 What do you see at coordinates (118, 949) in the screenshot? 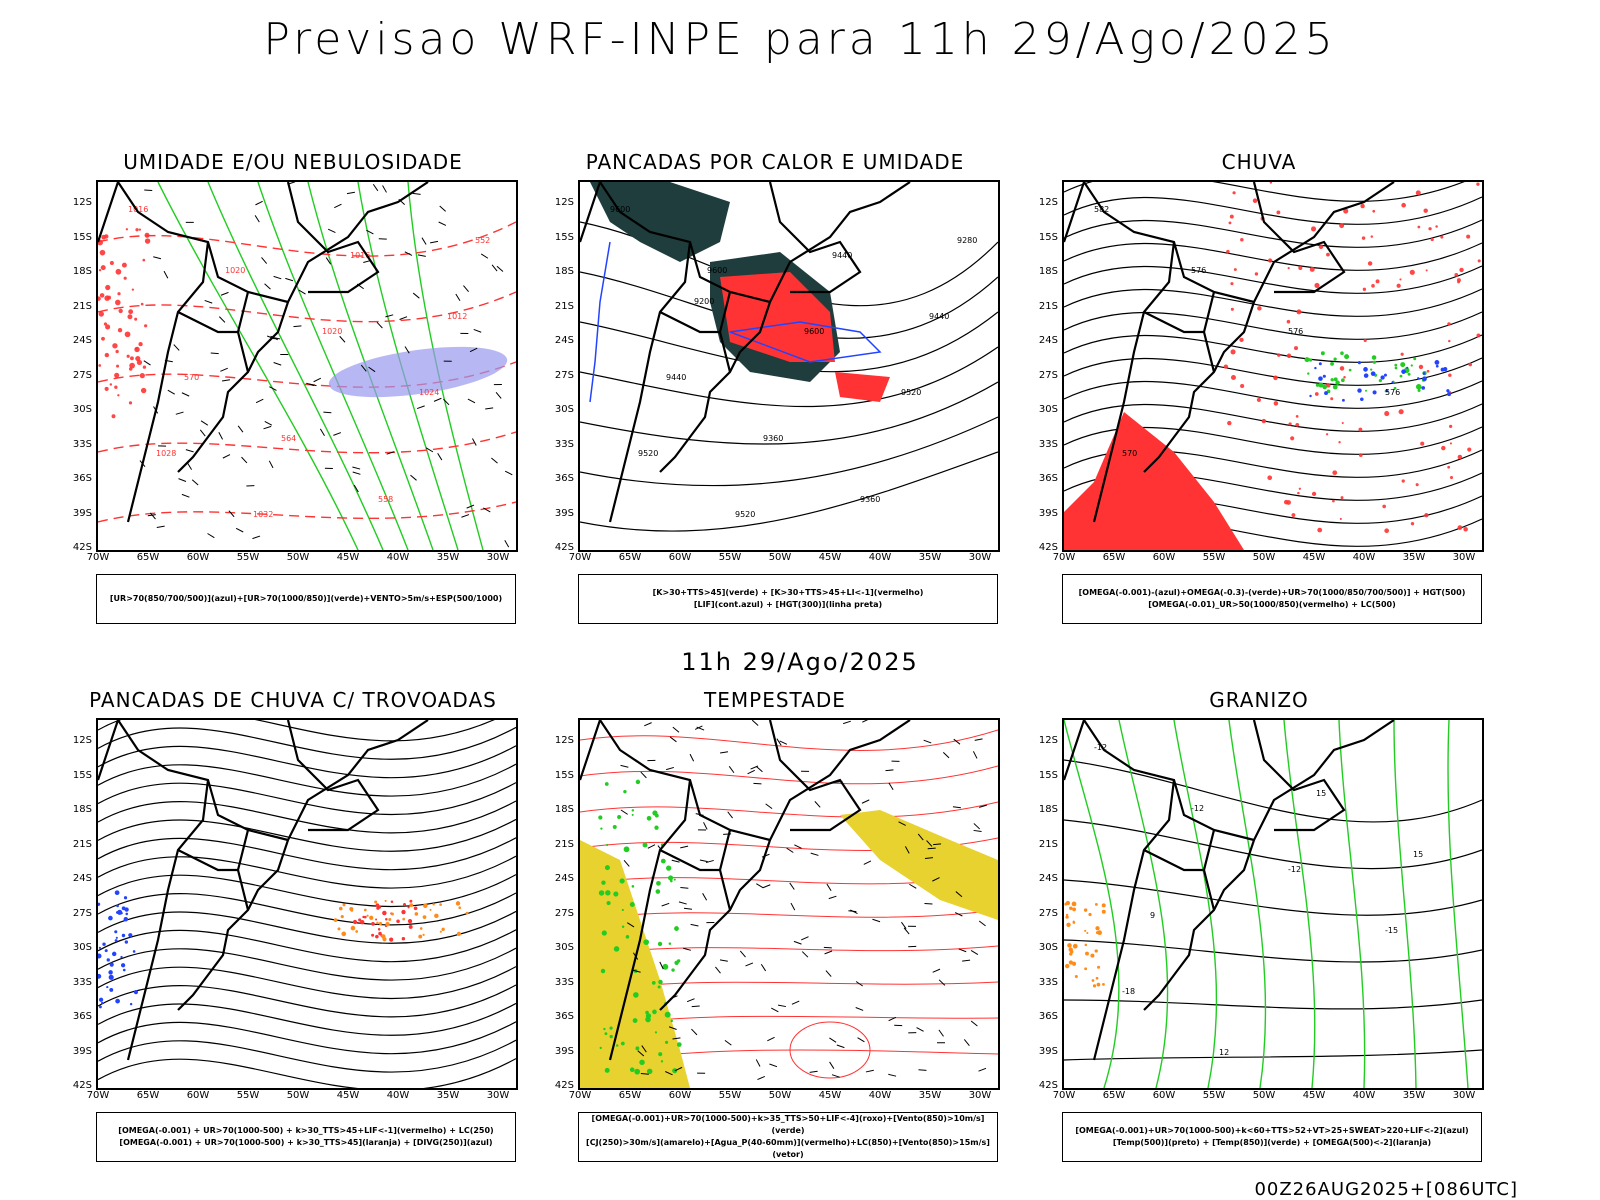
I see `divergence-dots` at bounding box center [118, 949].